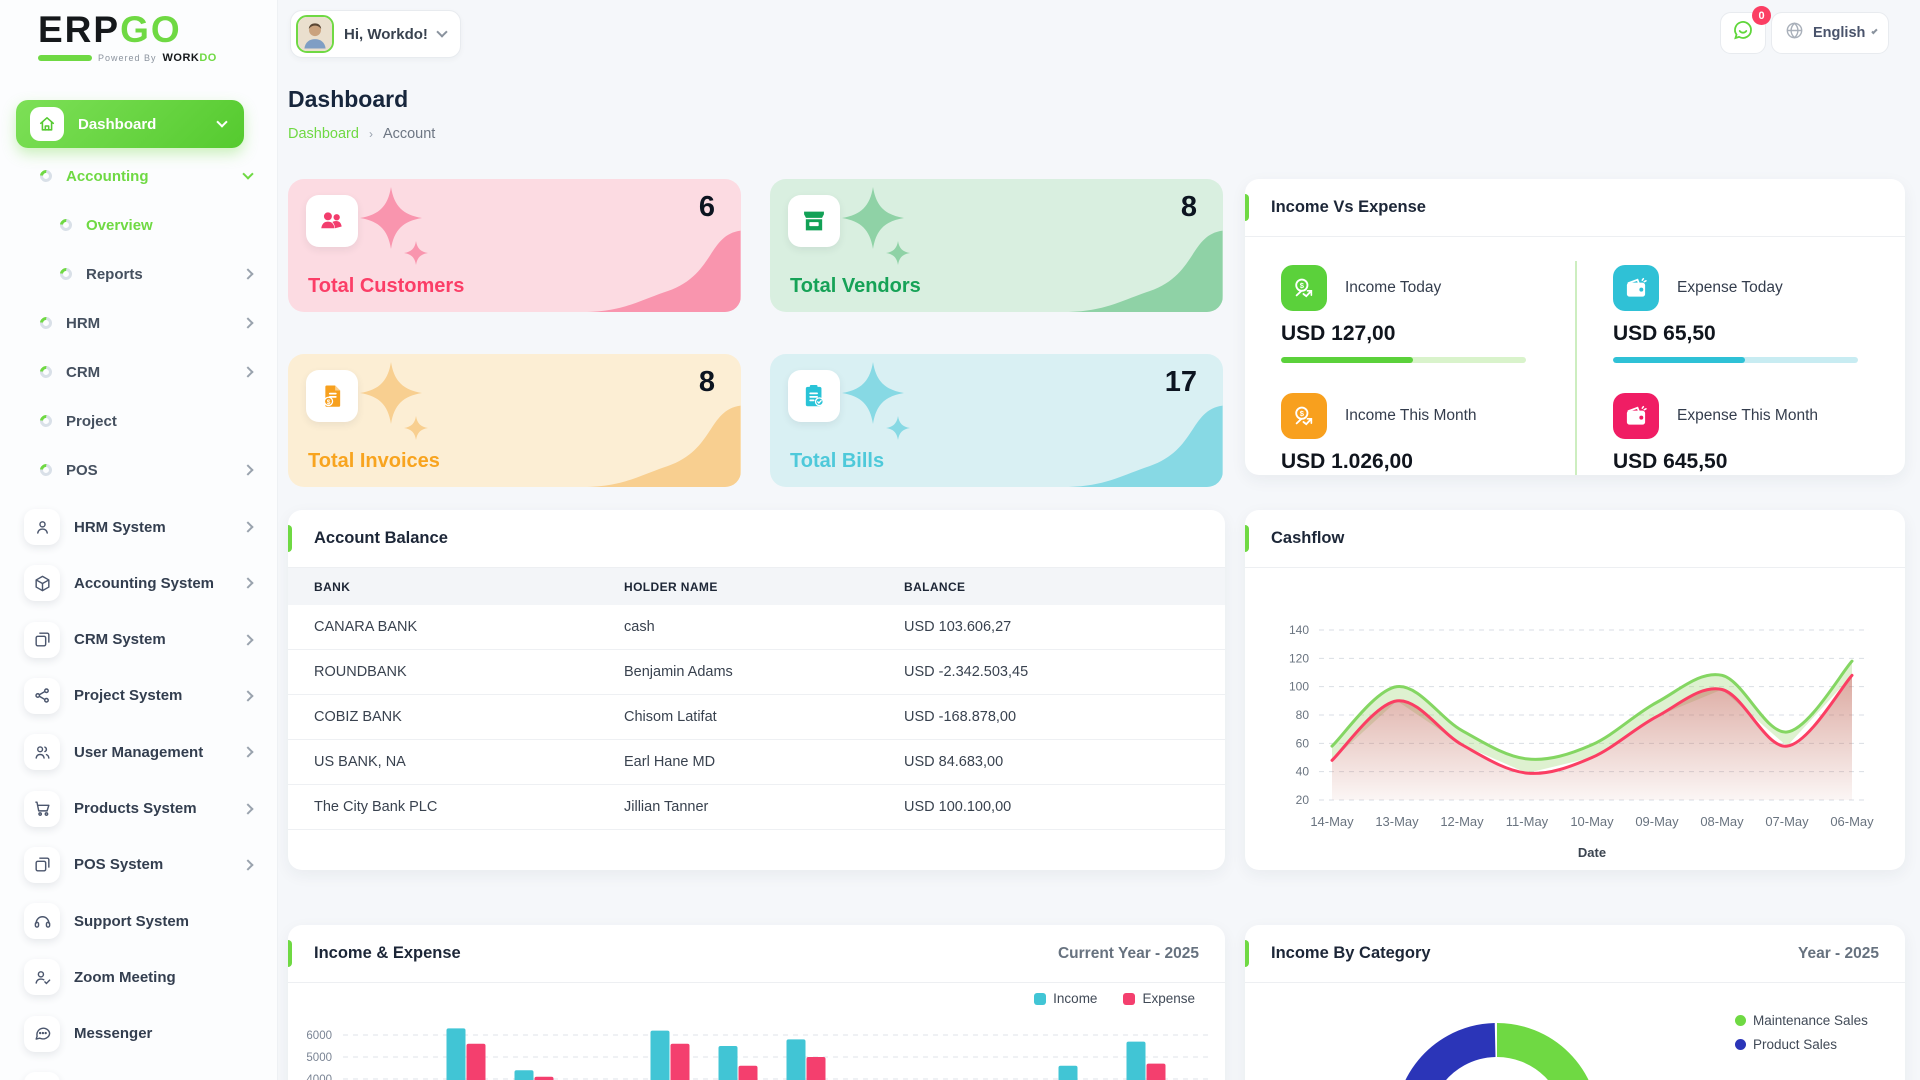 Image resolution: width=1920 pixels, height=1080 pixels. I want to click on sidebar-item-label: CRM System, so click(120, 640).